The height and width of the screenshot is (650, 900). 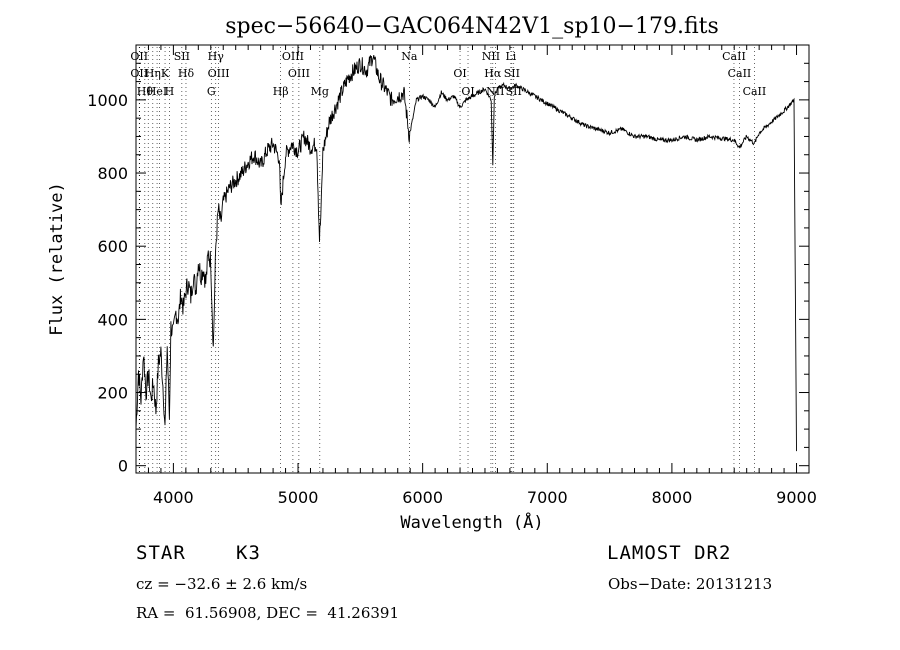 I want to click on spectral-line-label: Hα, so click(x=493, y=73).